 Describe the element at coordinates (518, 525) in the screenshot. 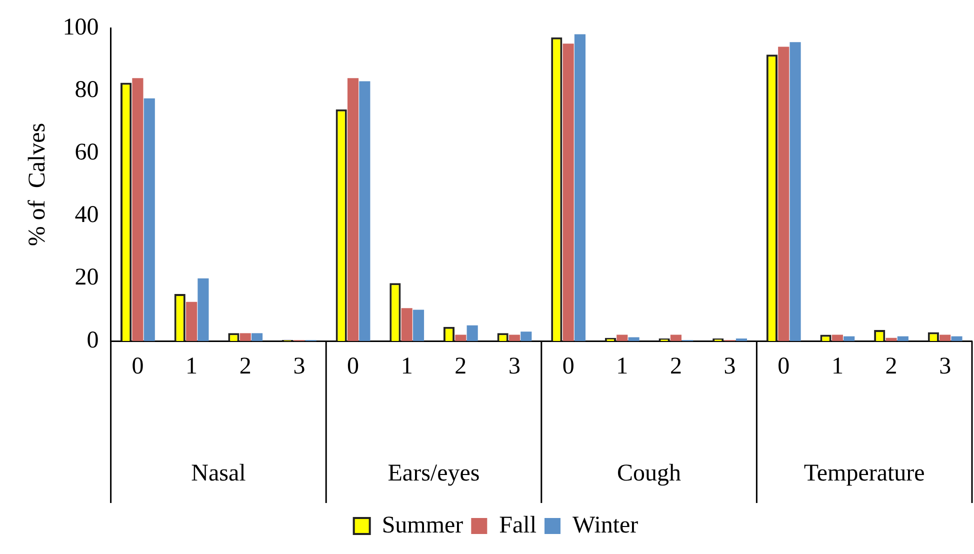

I see `legend-label: Fall` at that location.